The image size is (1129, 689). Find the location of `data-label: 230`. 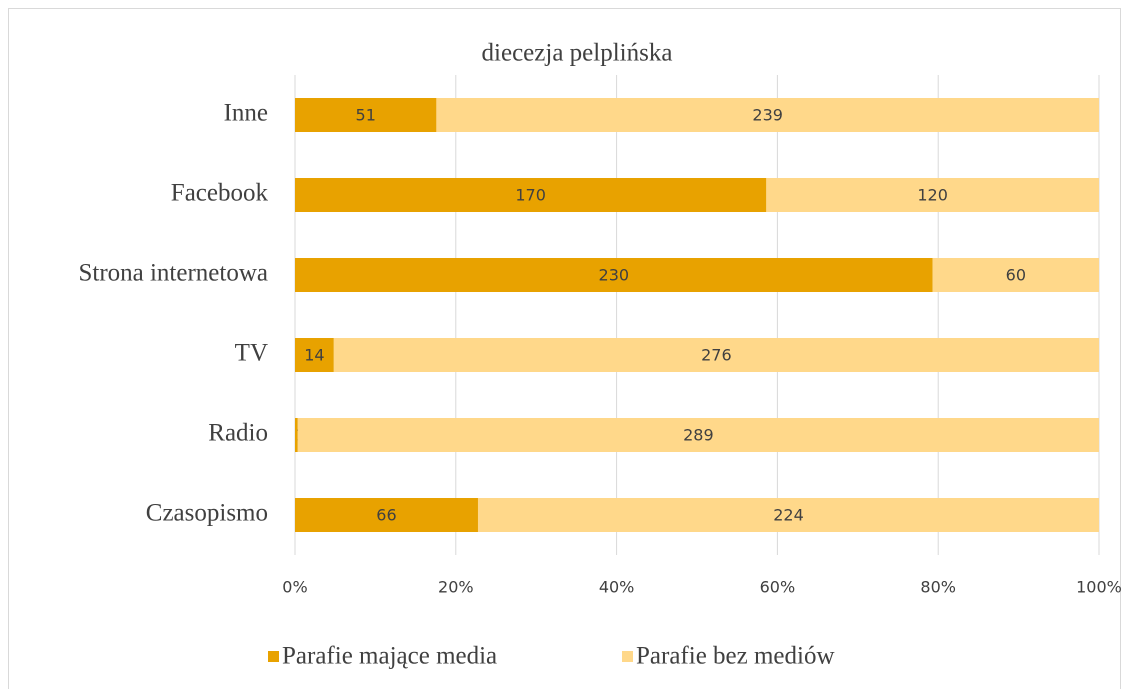

data-label: 230 is located at coordinates (614, 275).